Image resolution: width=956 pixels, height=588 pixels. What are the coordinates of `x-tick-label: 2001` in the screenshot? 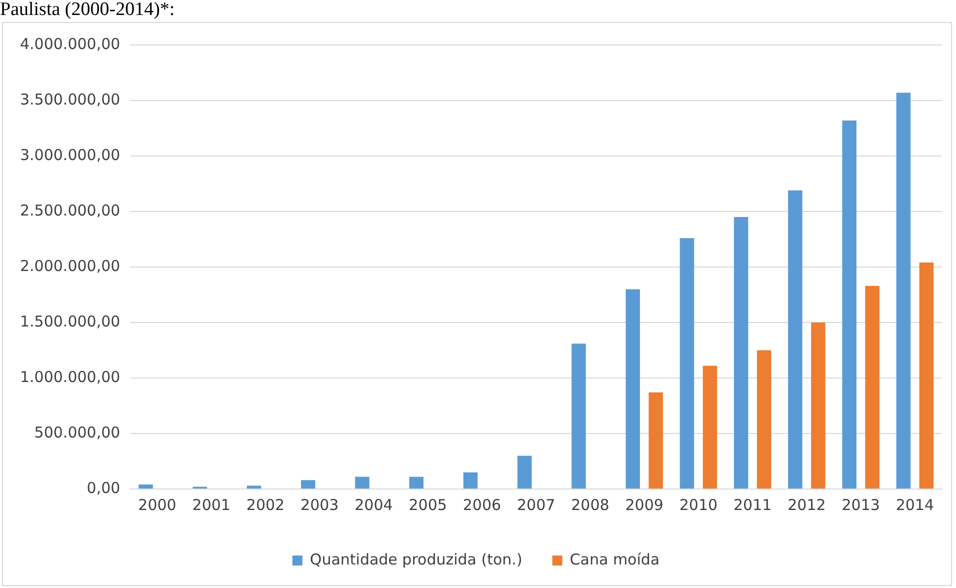 It's located at (211, 505).